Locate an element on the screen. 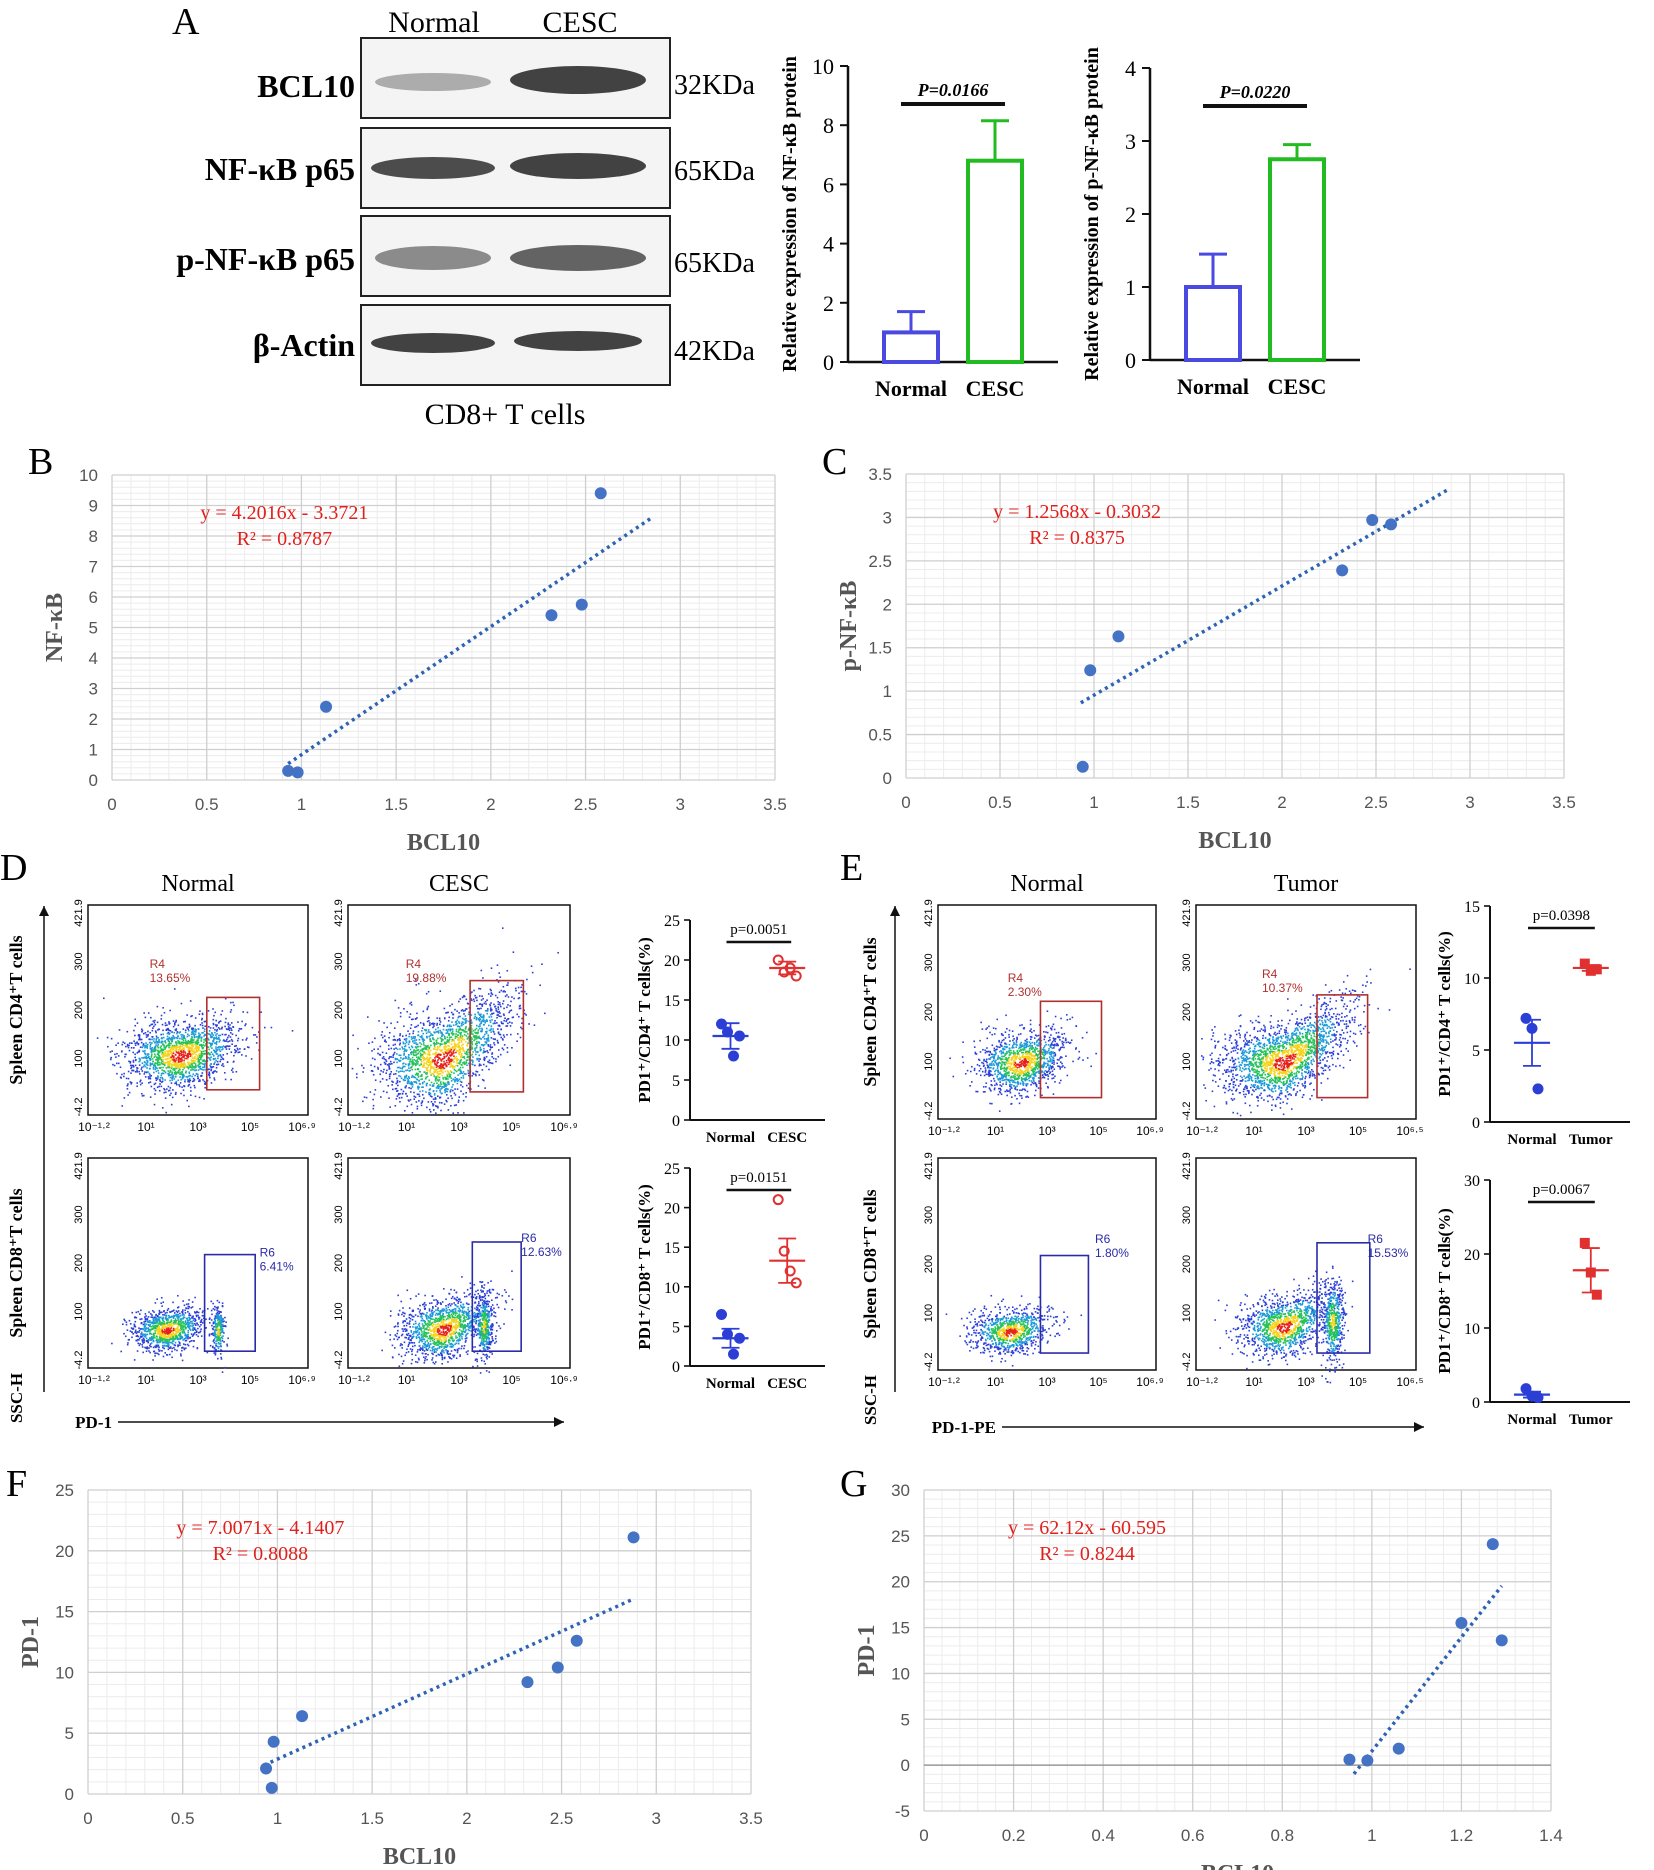 This screenshot has height=1870, width=1654. y-tick-label: 10 is located at coordinates (88, 475).